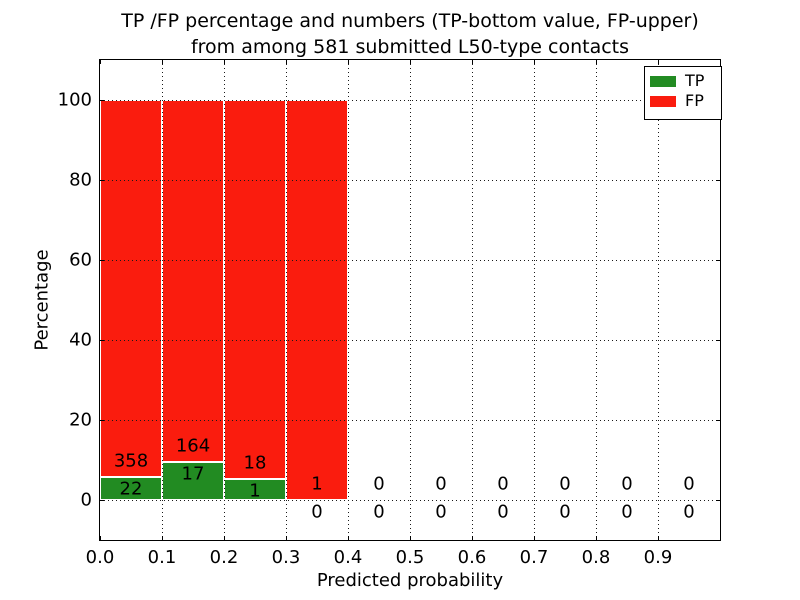 The width and height of the screenshot is (800, 600). I want to click on y-tick-label: 40, so click(80, 340).